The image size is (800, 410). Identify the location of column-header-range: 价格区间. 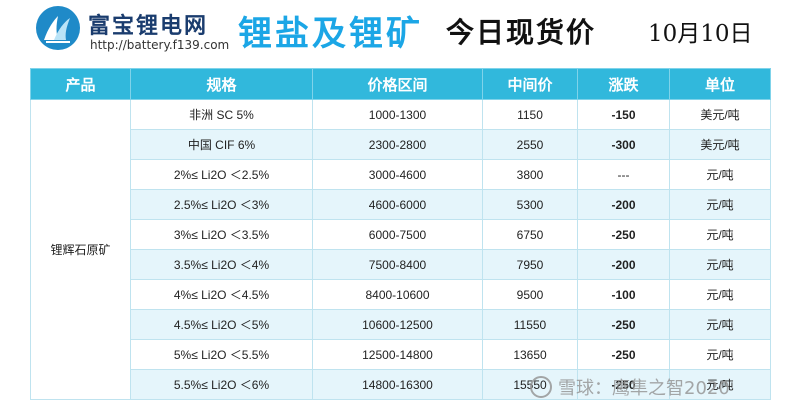
(397, 84).